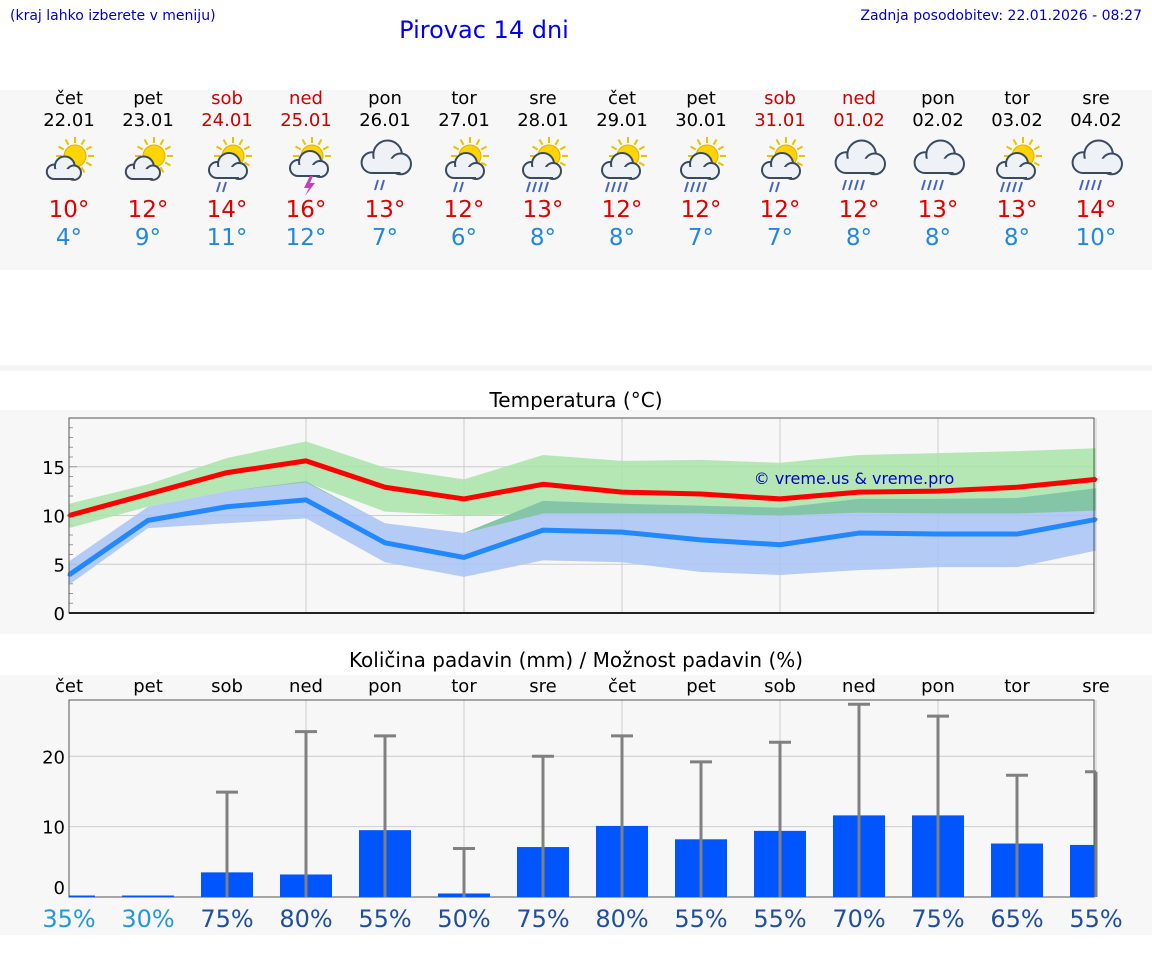  What do you see at coordinates (543, 120) in the screenshot?
I see `day-date: 28.01` at bounding box center [543, 120].